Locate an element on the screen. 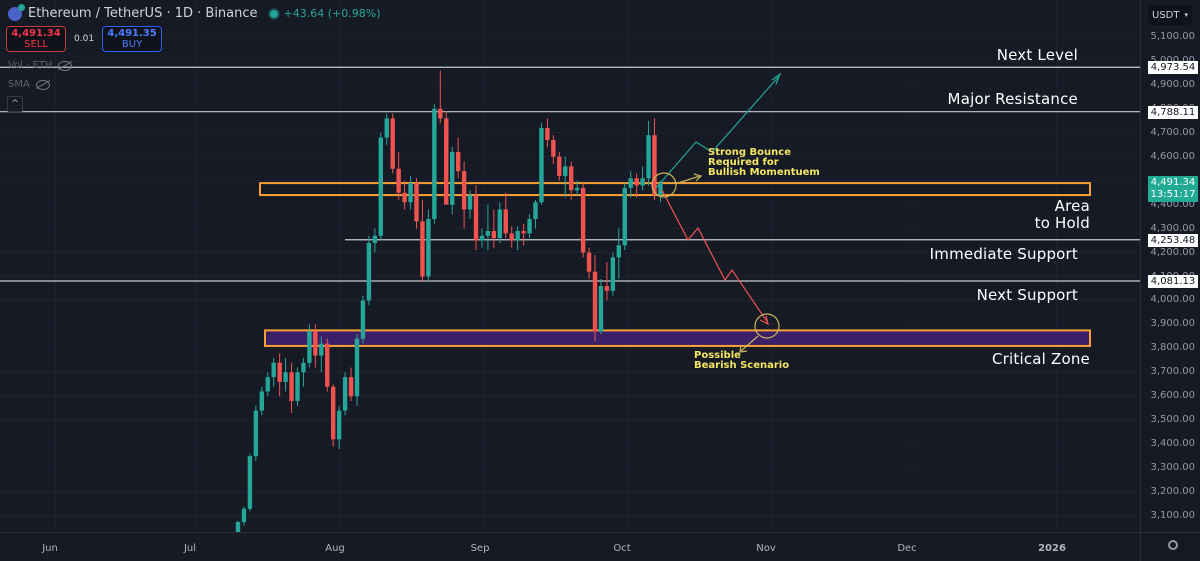  symbol-title: Ethereum / TetherUS · 1D · Binance is located at coordinates (143, 13).